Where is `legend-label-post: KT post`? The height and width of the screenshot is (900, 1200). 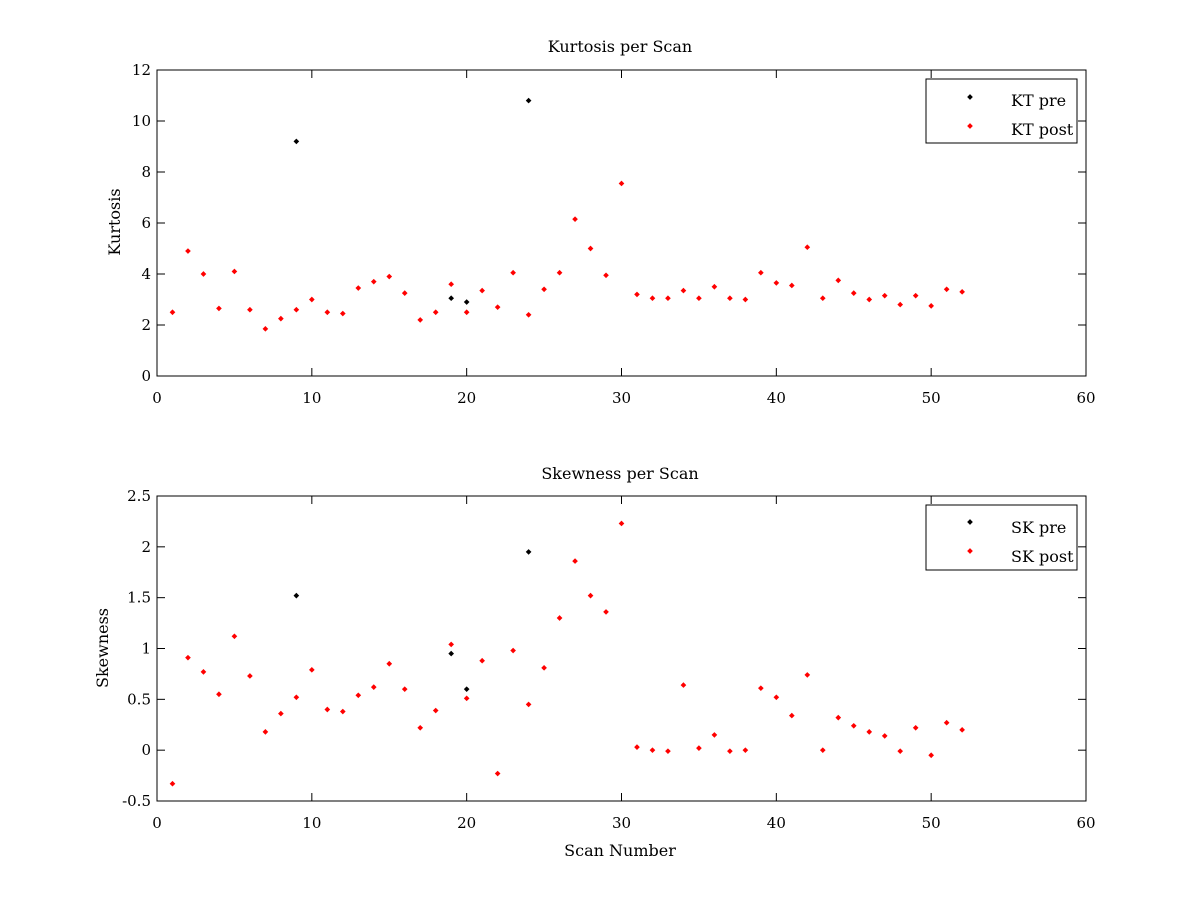 legend-label-post: KT post is located at coordinates (1042, 129).